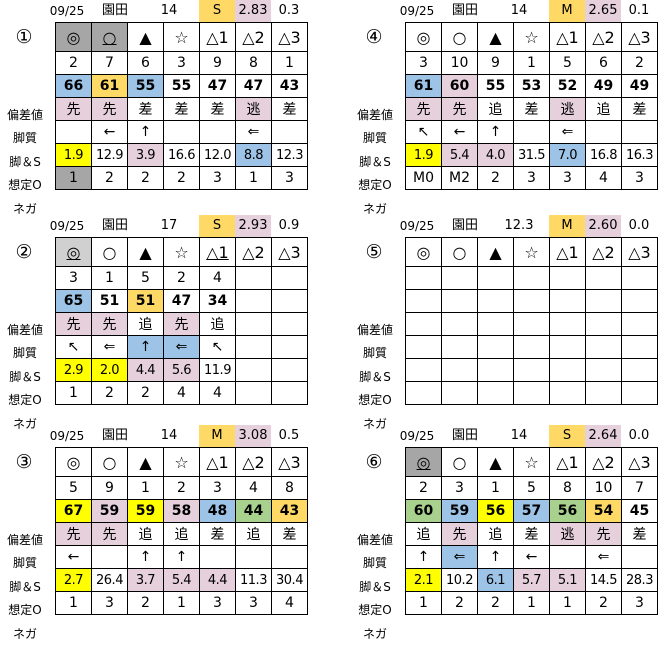 This screenshot has height=646, width=659. What do you see at coordinates (74, 488) in the screenshot?
I see `nums-cell: 5` at bounding box center [74, 488].